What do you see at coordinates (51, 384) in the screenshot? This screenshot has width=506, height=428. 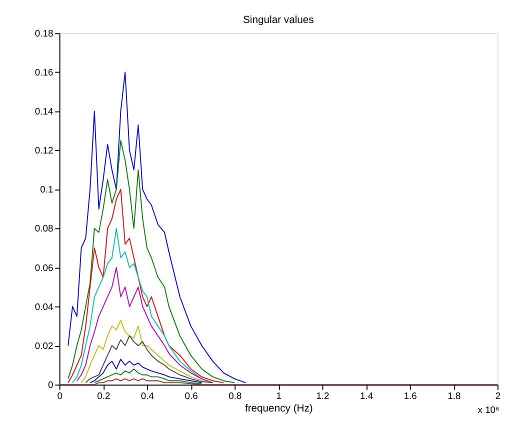 I see `y-tick-label: 0` at bounding box center [51, 384].